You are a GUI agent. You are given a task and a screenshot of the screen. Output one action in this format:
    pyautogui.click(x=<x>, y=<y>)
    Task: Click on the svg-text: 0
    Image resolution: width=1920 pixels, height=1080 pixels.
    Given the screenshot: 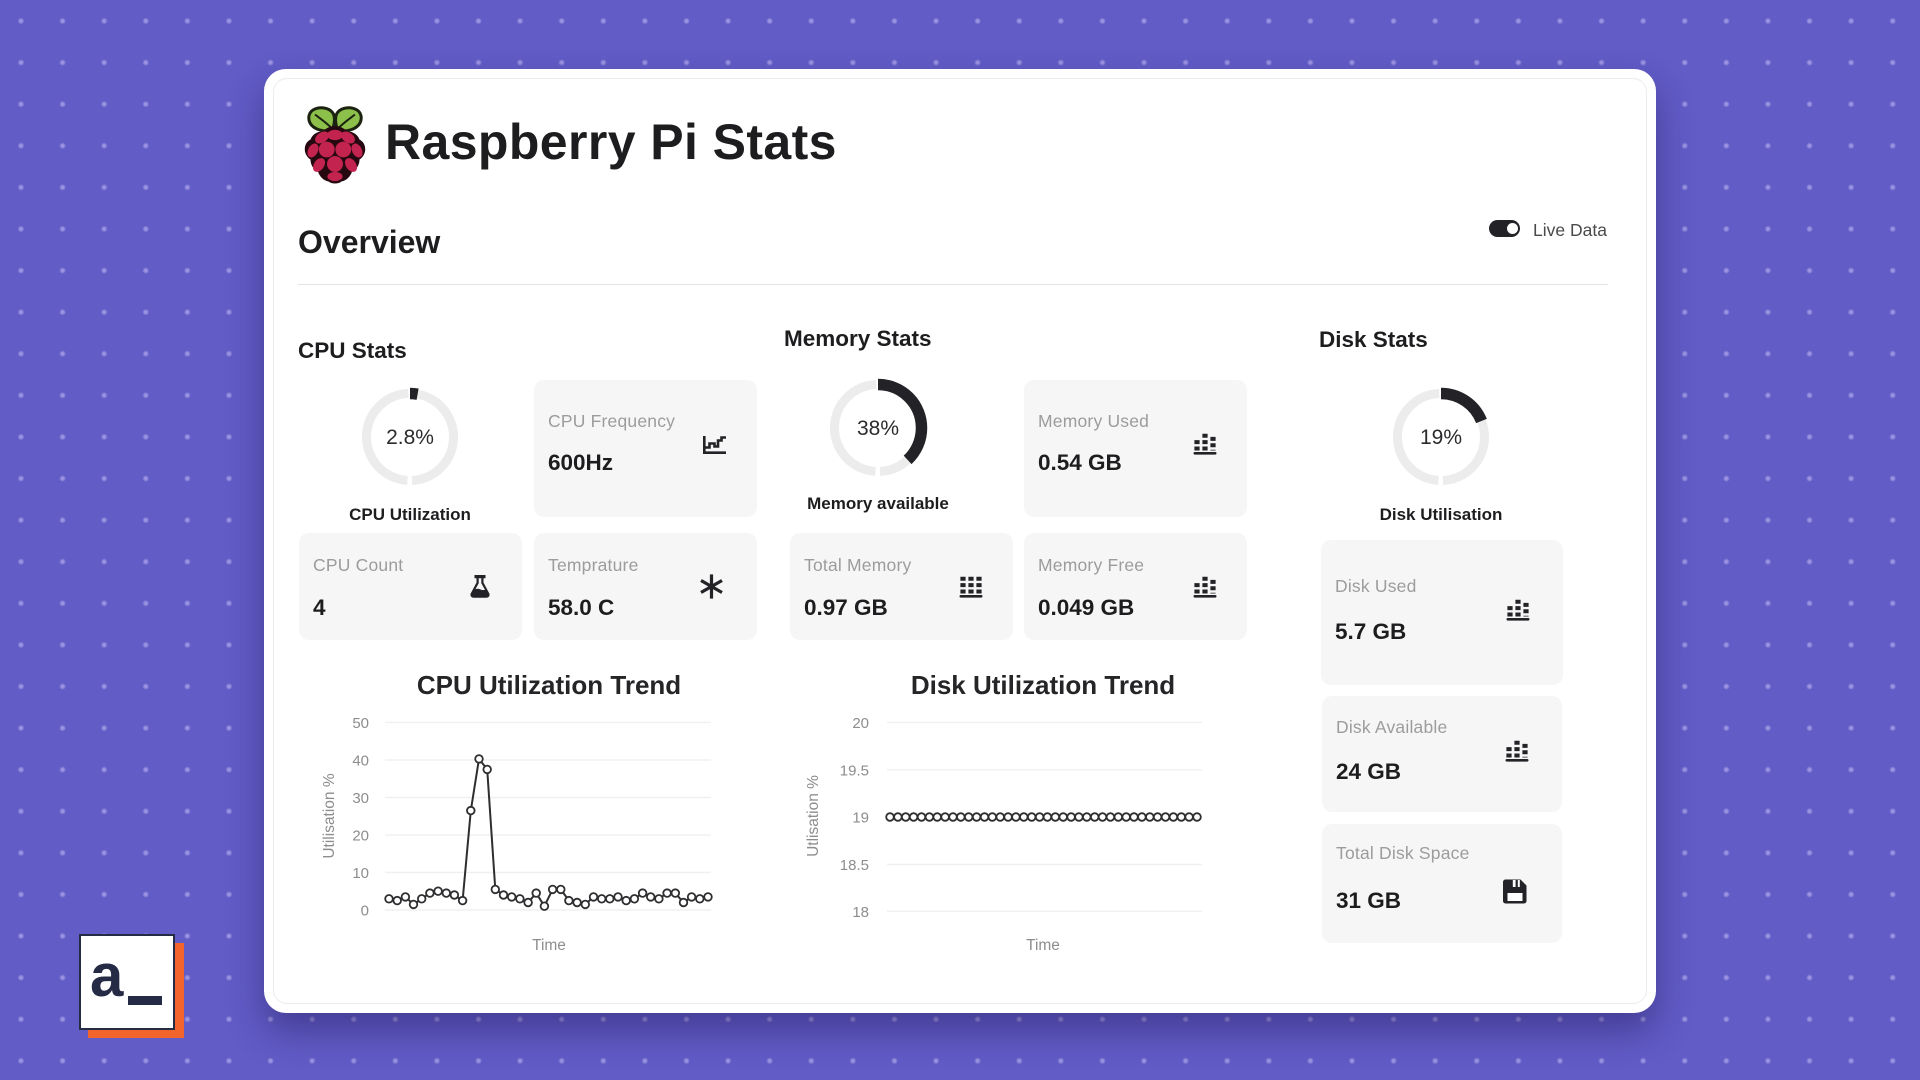 What is the action you would take?
    pyautogui.click(x=365, y=911)
    